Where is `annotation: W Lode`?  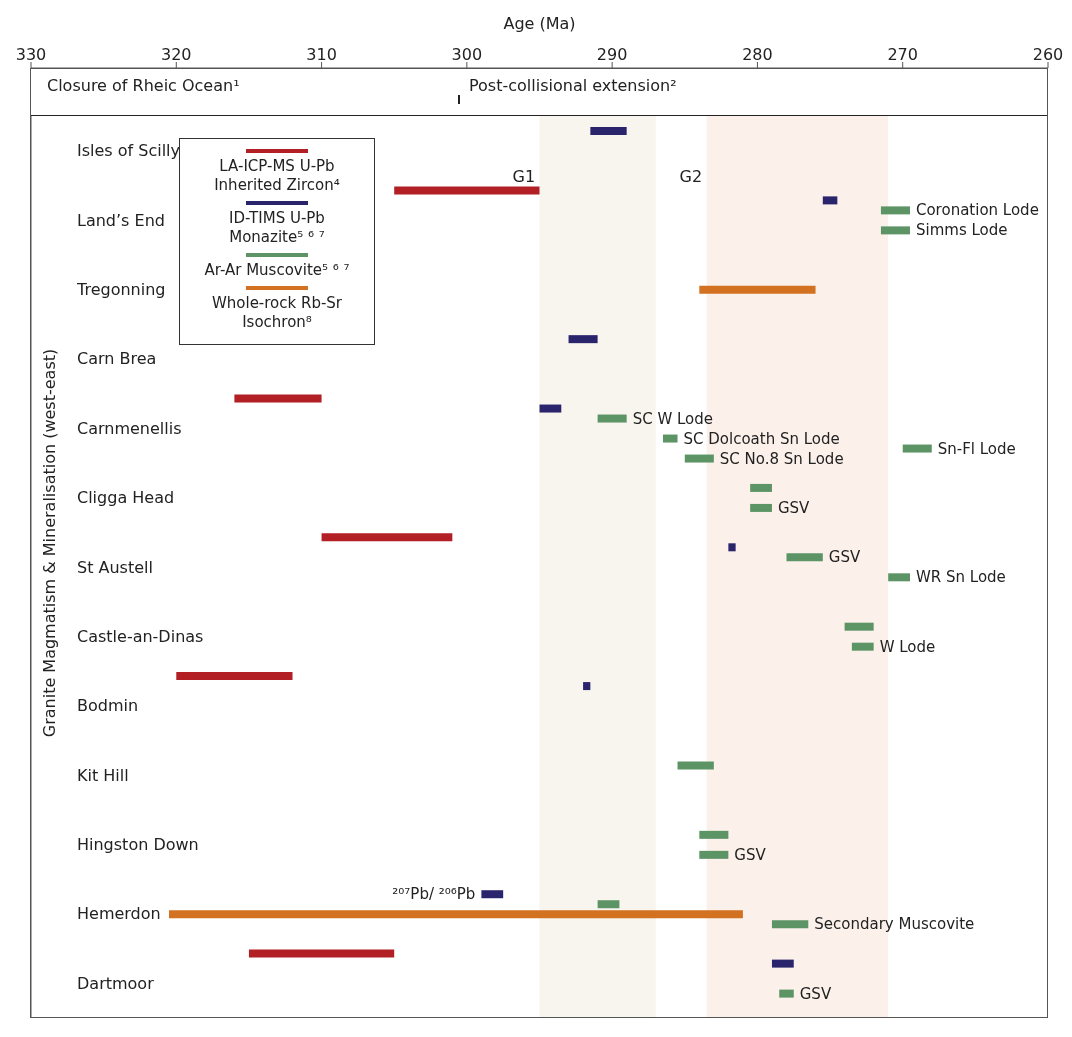
annotation: W Lode is located at coordinates (907, 646).